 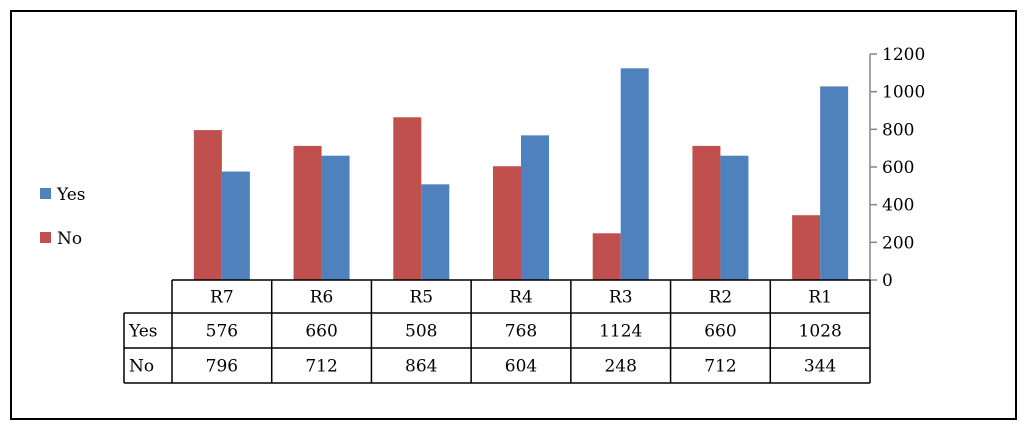 I want to click on y-tick-label: 1200, so click(x=903, y=55).